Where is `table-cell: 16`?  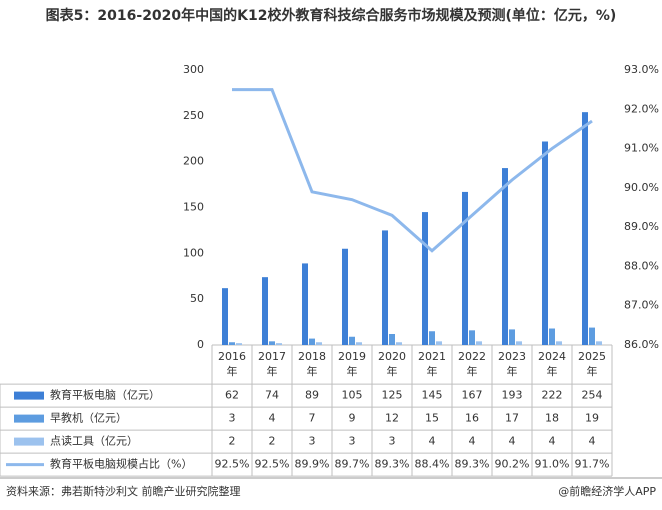
table-cell: 16 is located at coordinates (472, 418).